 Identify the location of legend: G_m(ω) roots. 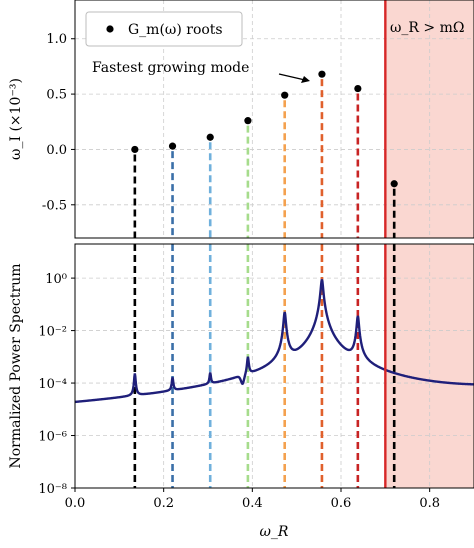
(164, 29).